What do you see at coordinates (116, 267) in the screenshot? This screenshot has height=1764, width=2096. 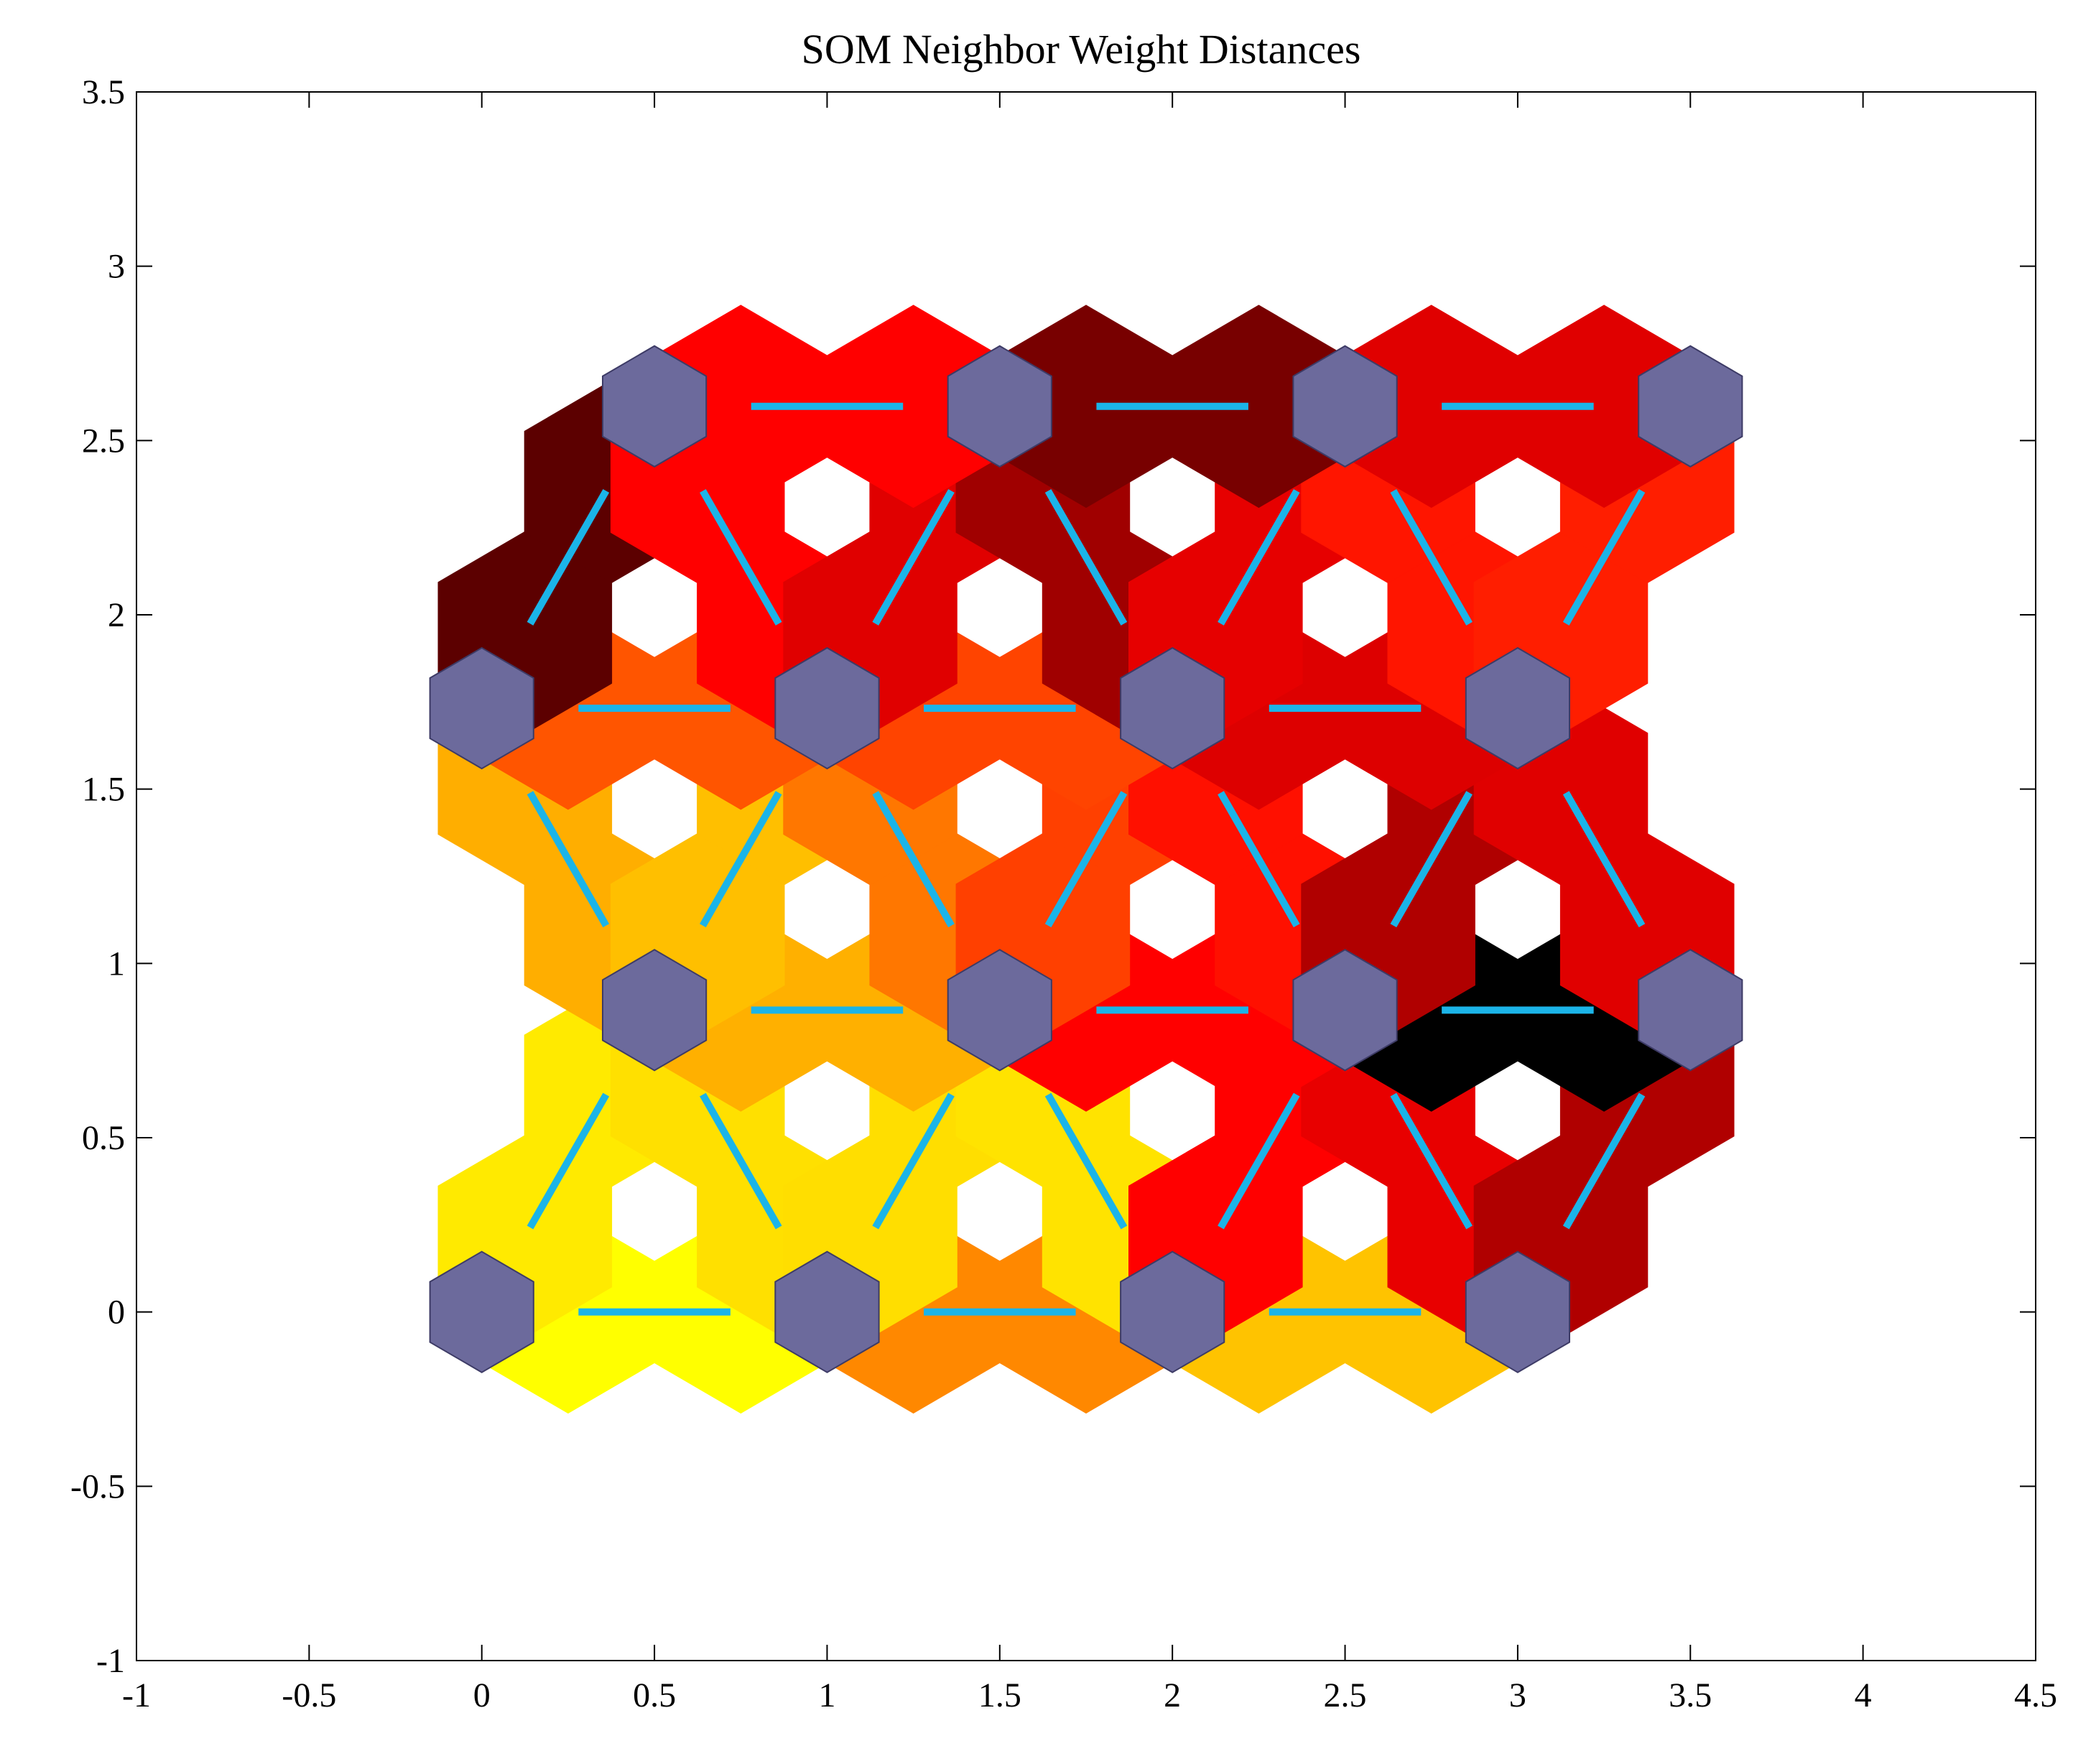 I see `y-tick-label: 3` at bounding box center [116, 267].